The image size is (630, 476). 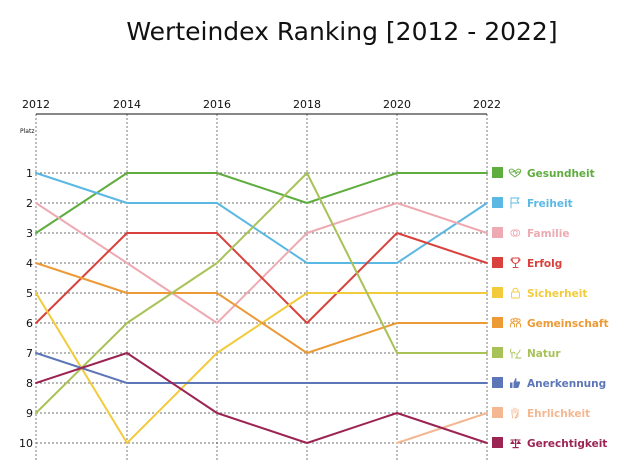 What do you see at coordinates (544, 264) in the screenshot?
I see `legend-label: Erfolg` at bounding box center [544, 264].